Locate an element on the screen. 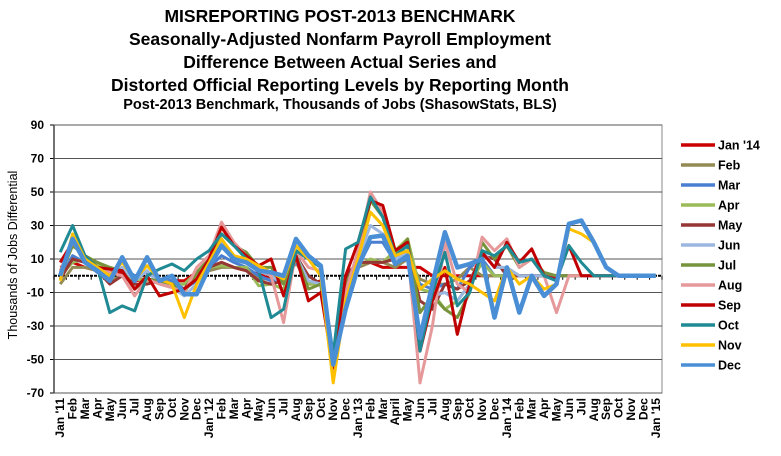  legend-label: Feb is located at coordinates (729, 166).